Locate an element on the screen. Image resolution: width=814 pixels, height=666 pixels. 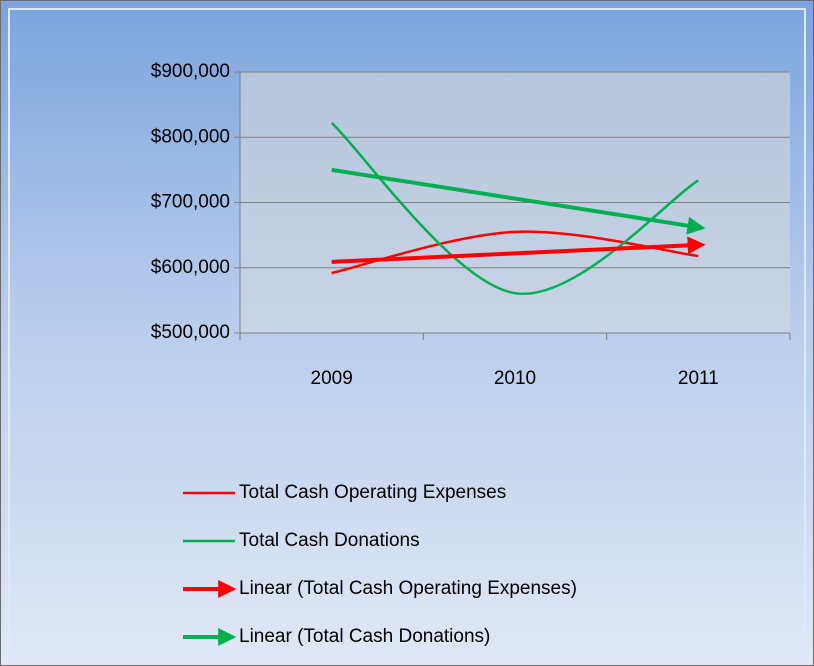
y-tick-label: $900,000 is located at coordinates (190, 71).